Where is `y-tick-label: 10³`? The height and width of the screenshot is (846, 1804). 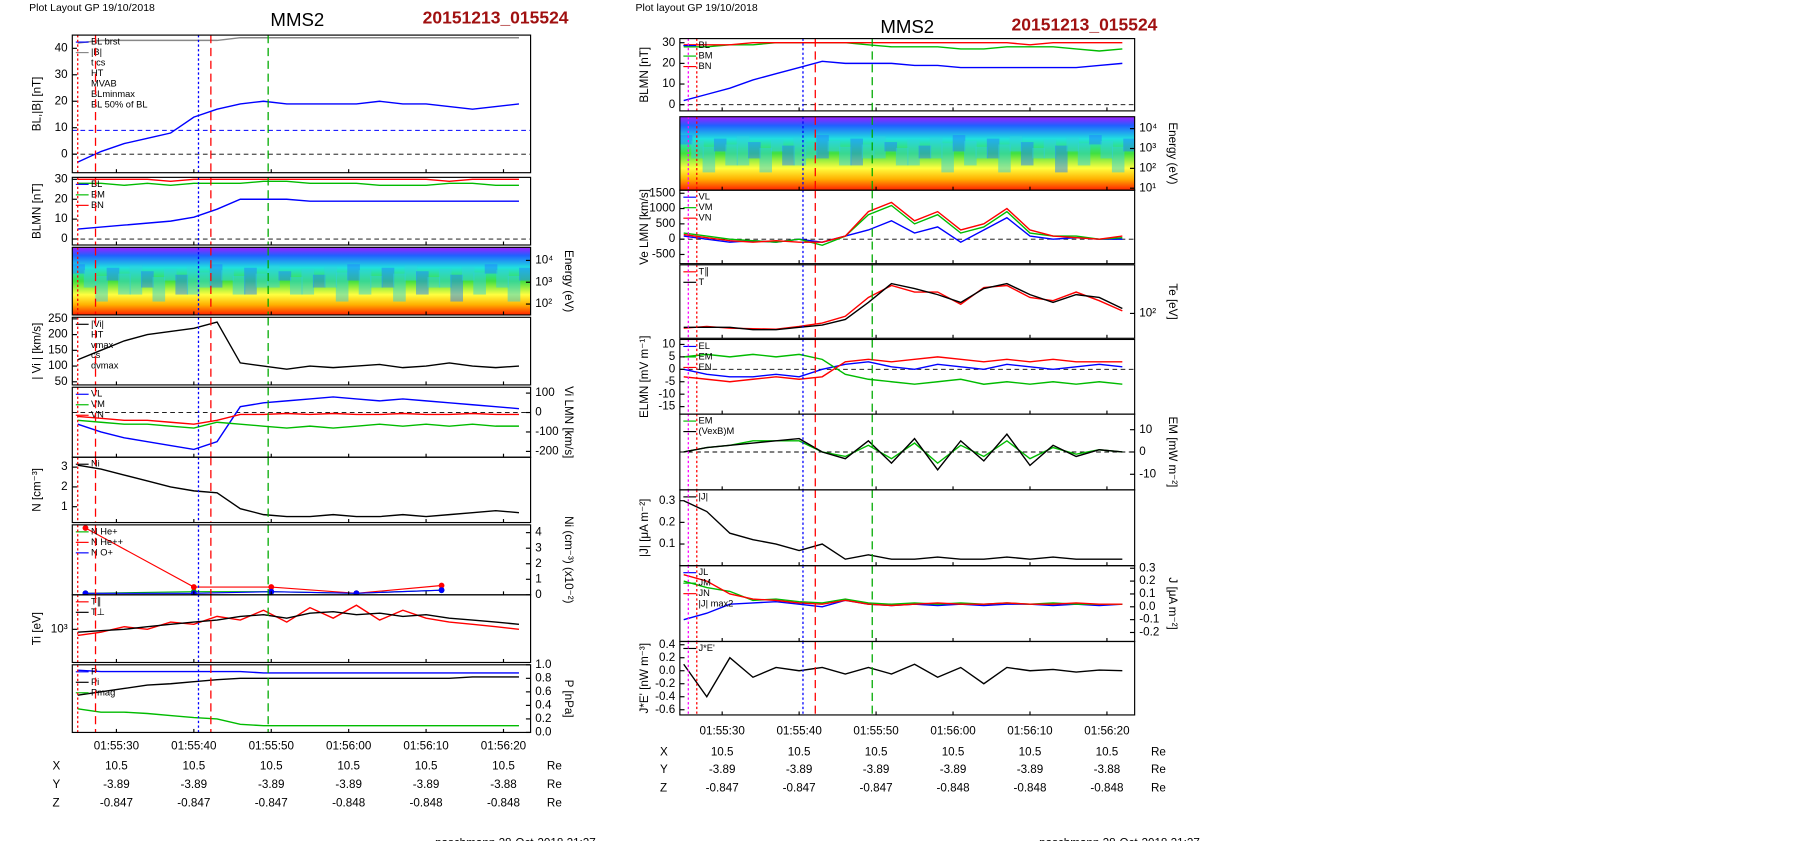
y-tick-label: 10³ is located at coordinates (59, 628).